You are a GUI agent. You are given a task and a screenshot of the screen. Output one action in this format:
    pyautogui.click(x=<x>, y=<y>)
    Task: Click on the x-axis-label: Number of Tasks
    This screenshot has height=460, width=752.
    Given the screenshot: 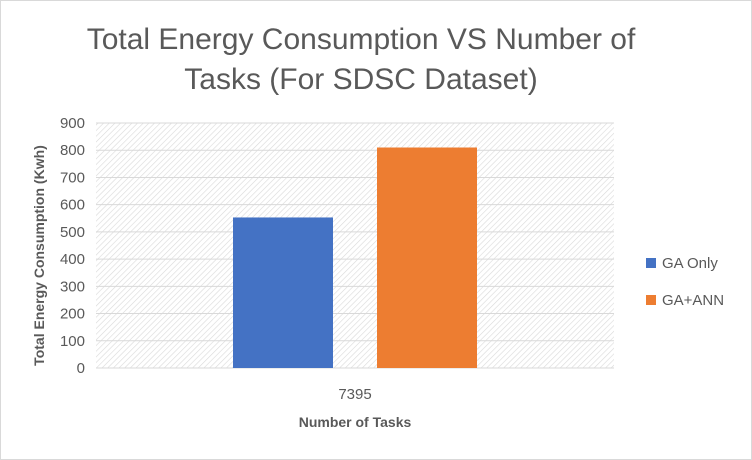 What is the action you would take?
    pyautogui.click(x=355, y=422)
    